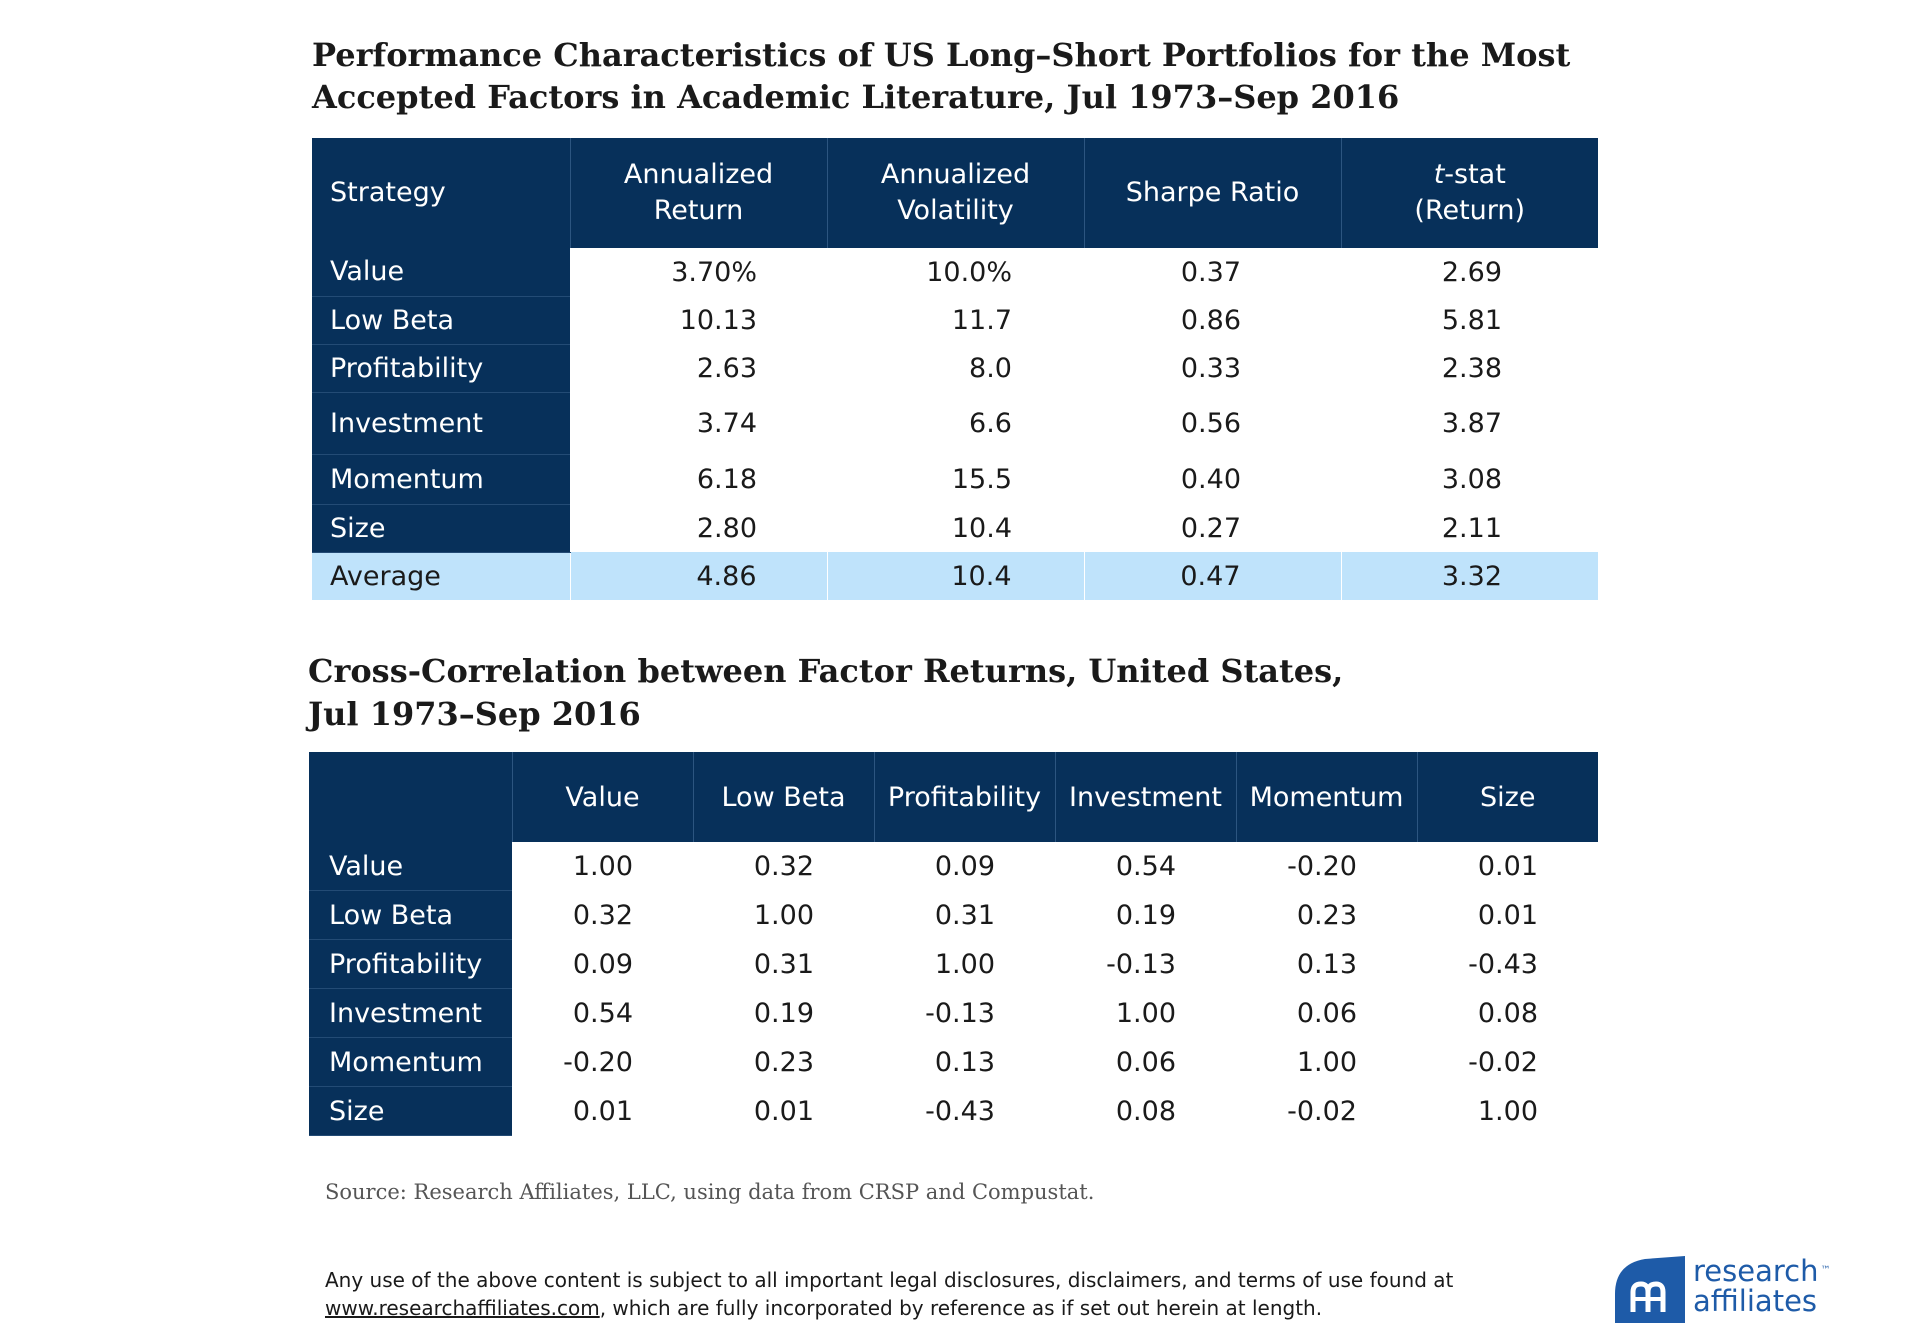  What do you see at coordinates (1322, 1111) in the screenshot?
I see `correlation-cell: -0.02` at bounding box center [1322, 1111].